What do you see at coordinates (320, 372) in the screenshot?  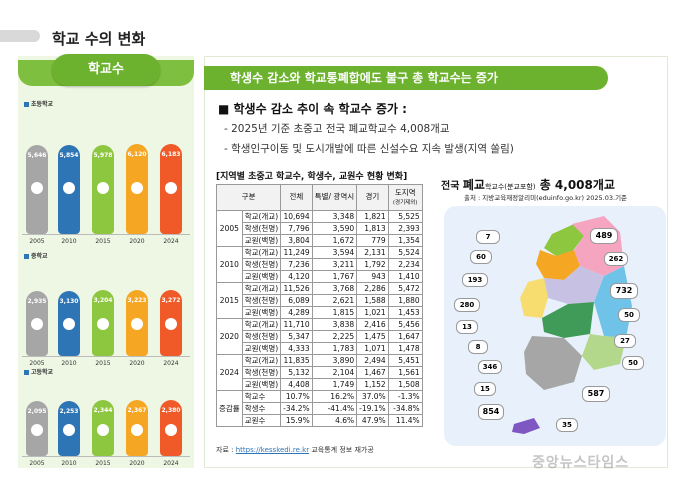 I see `table-row: 학생(천명) 5,132 2,104 1,467 1,561` at bounding box center [320, 372].